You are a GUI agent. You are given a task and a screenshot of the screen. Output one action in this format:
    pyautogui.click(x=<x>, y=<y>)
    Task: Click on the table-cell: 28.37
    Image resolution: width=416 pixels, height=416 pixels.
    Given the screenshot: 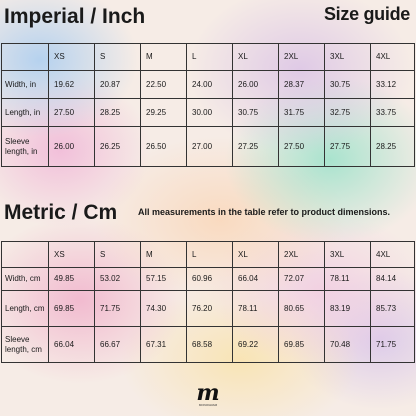 What is the action you would take?
    pyautogui.click(x=301, y=84)
    